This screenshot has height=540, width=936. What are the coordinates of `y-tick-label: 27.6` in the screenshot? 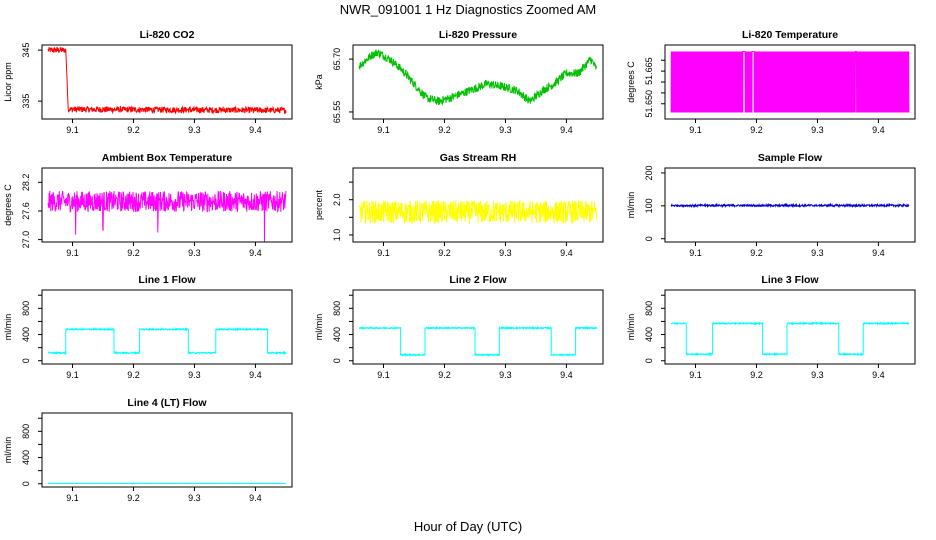 It's located at (26, 211).